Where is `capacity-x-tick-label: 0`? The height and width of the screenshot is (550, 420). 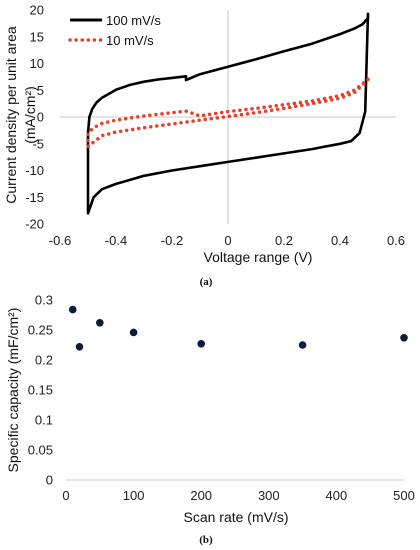 capacity-x-tick-label: 0 is located at coordinates (65, 495).